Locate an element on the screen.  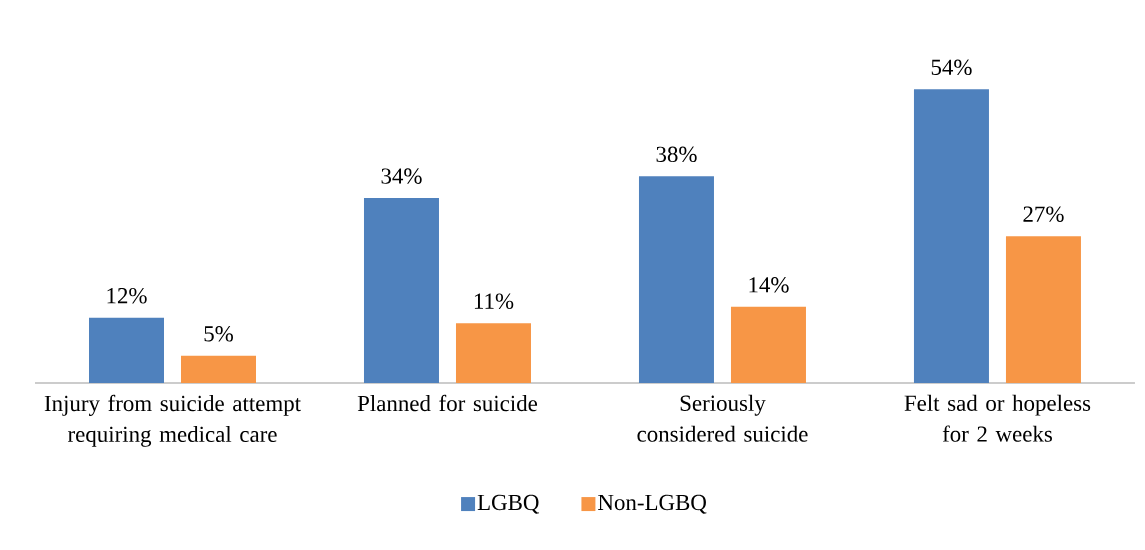
x-tick-label: Planned for suicide is located at coordinates (447, 403).